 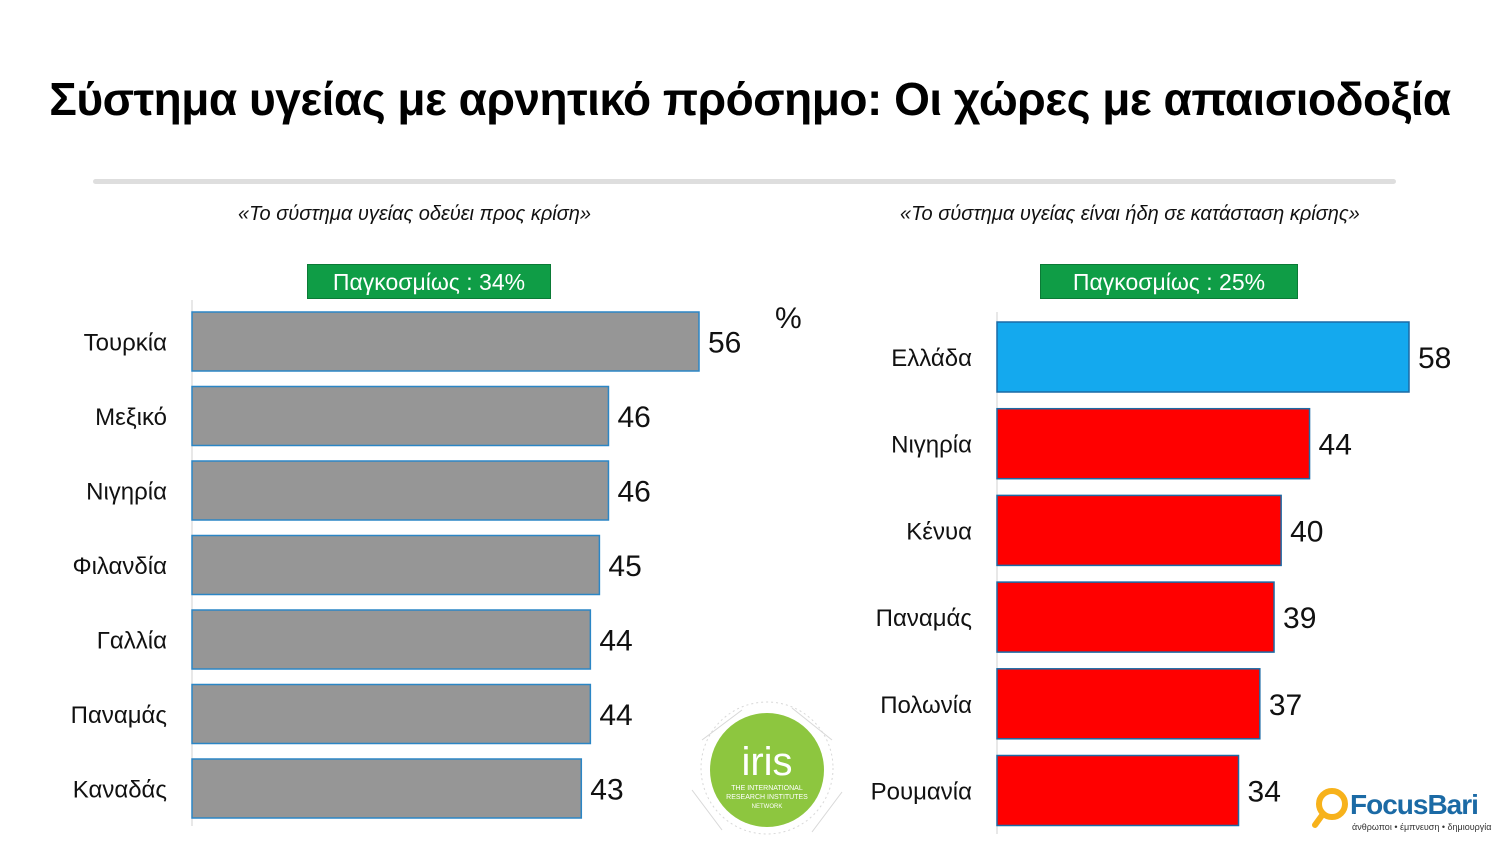 What do you see at coordinates (767, 807) in the screenshot?
I see `iris-tagline-3: NETWORK` at bounding box center [767, 807].